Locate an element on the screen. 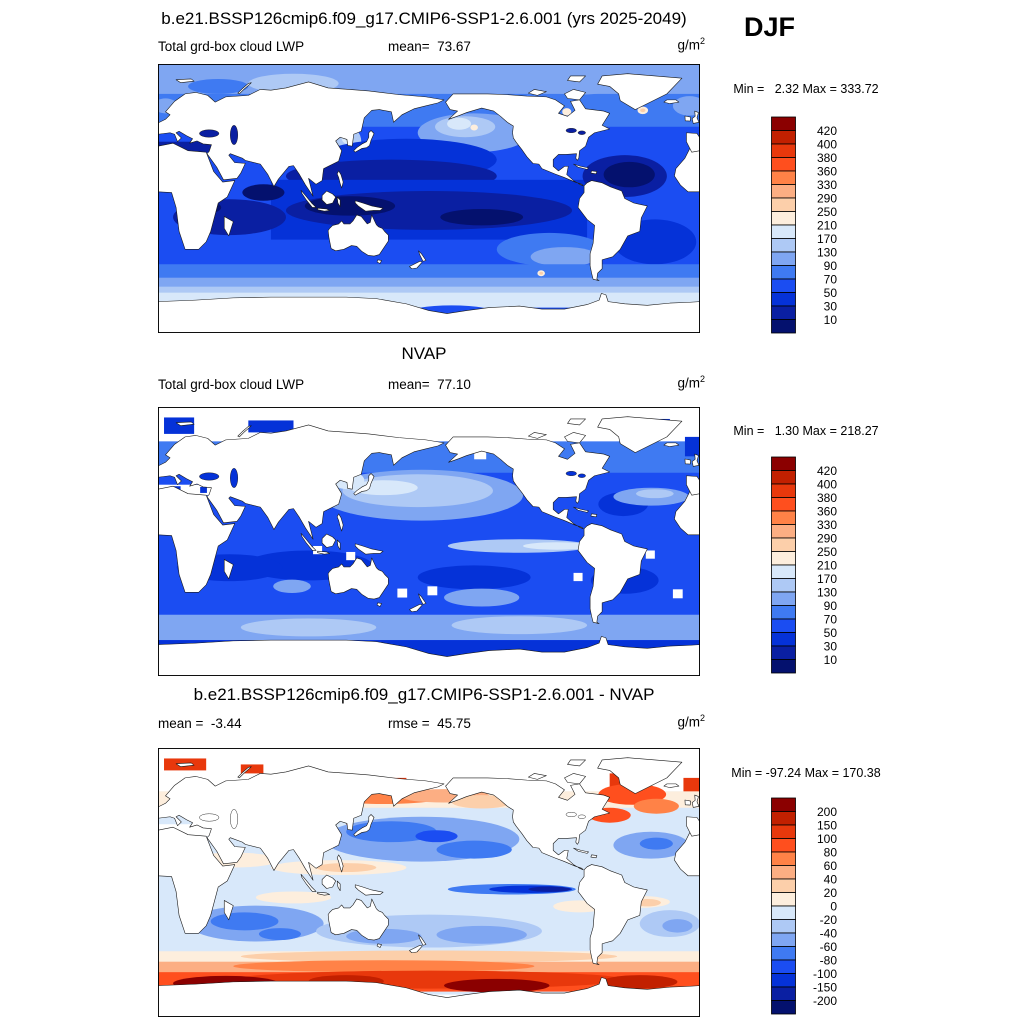 The width and height of the screenshot is (1024, 1024). svg-text: 150 is located at coordinates (827, 826).